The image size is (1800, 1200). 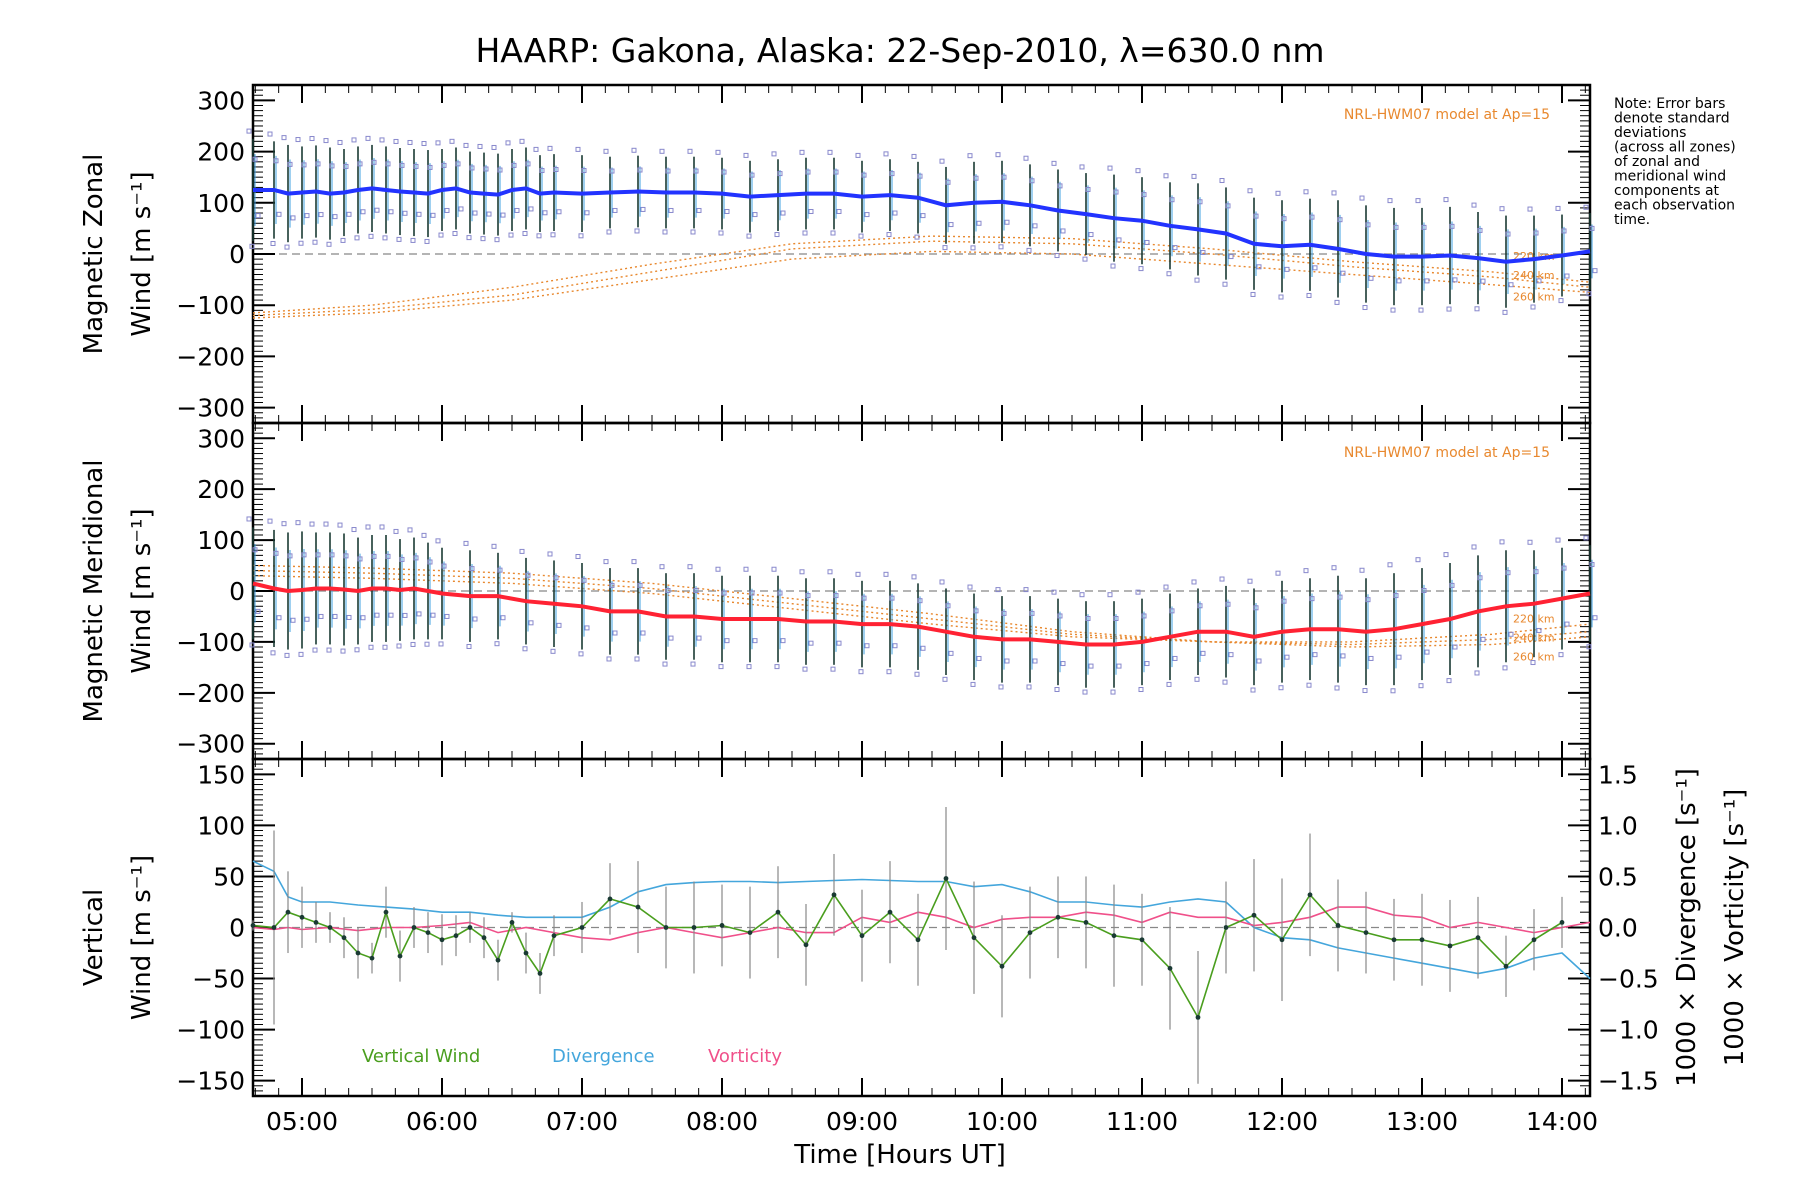 What do you see at coordinates (237, 254) in the screenshot?
I see `y-tick-label: 0` at bounding box center [237, 254].